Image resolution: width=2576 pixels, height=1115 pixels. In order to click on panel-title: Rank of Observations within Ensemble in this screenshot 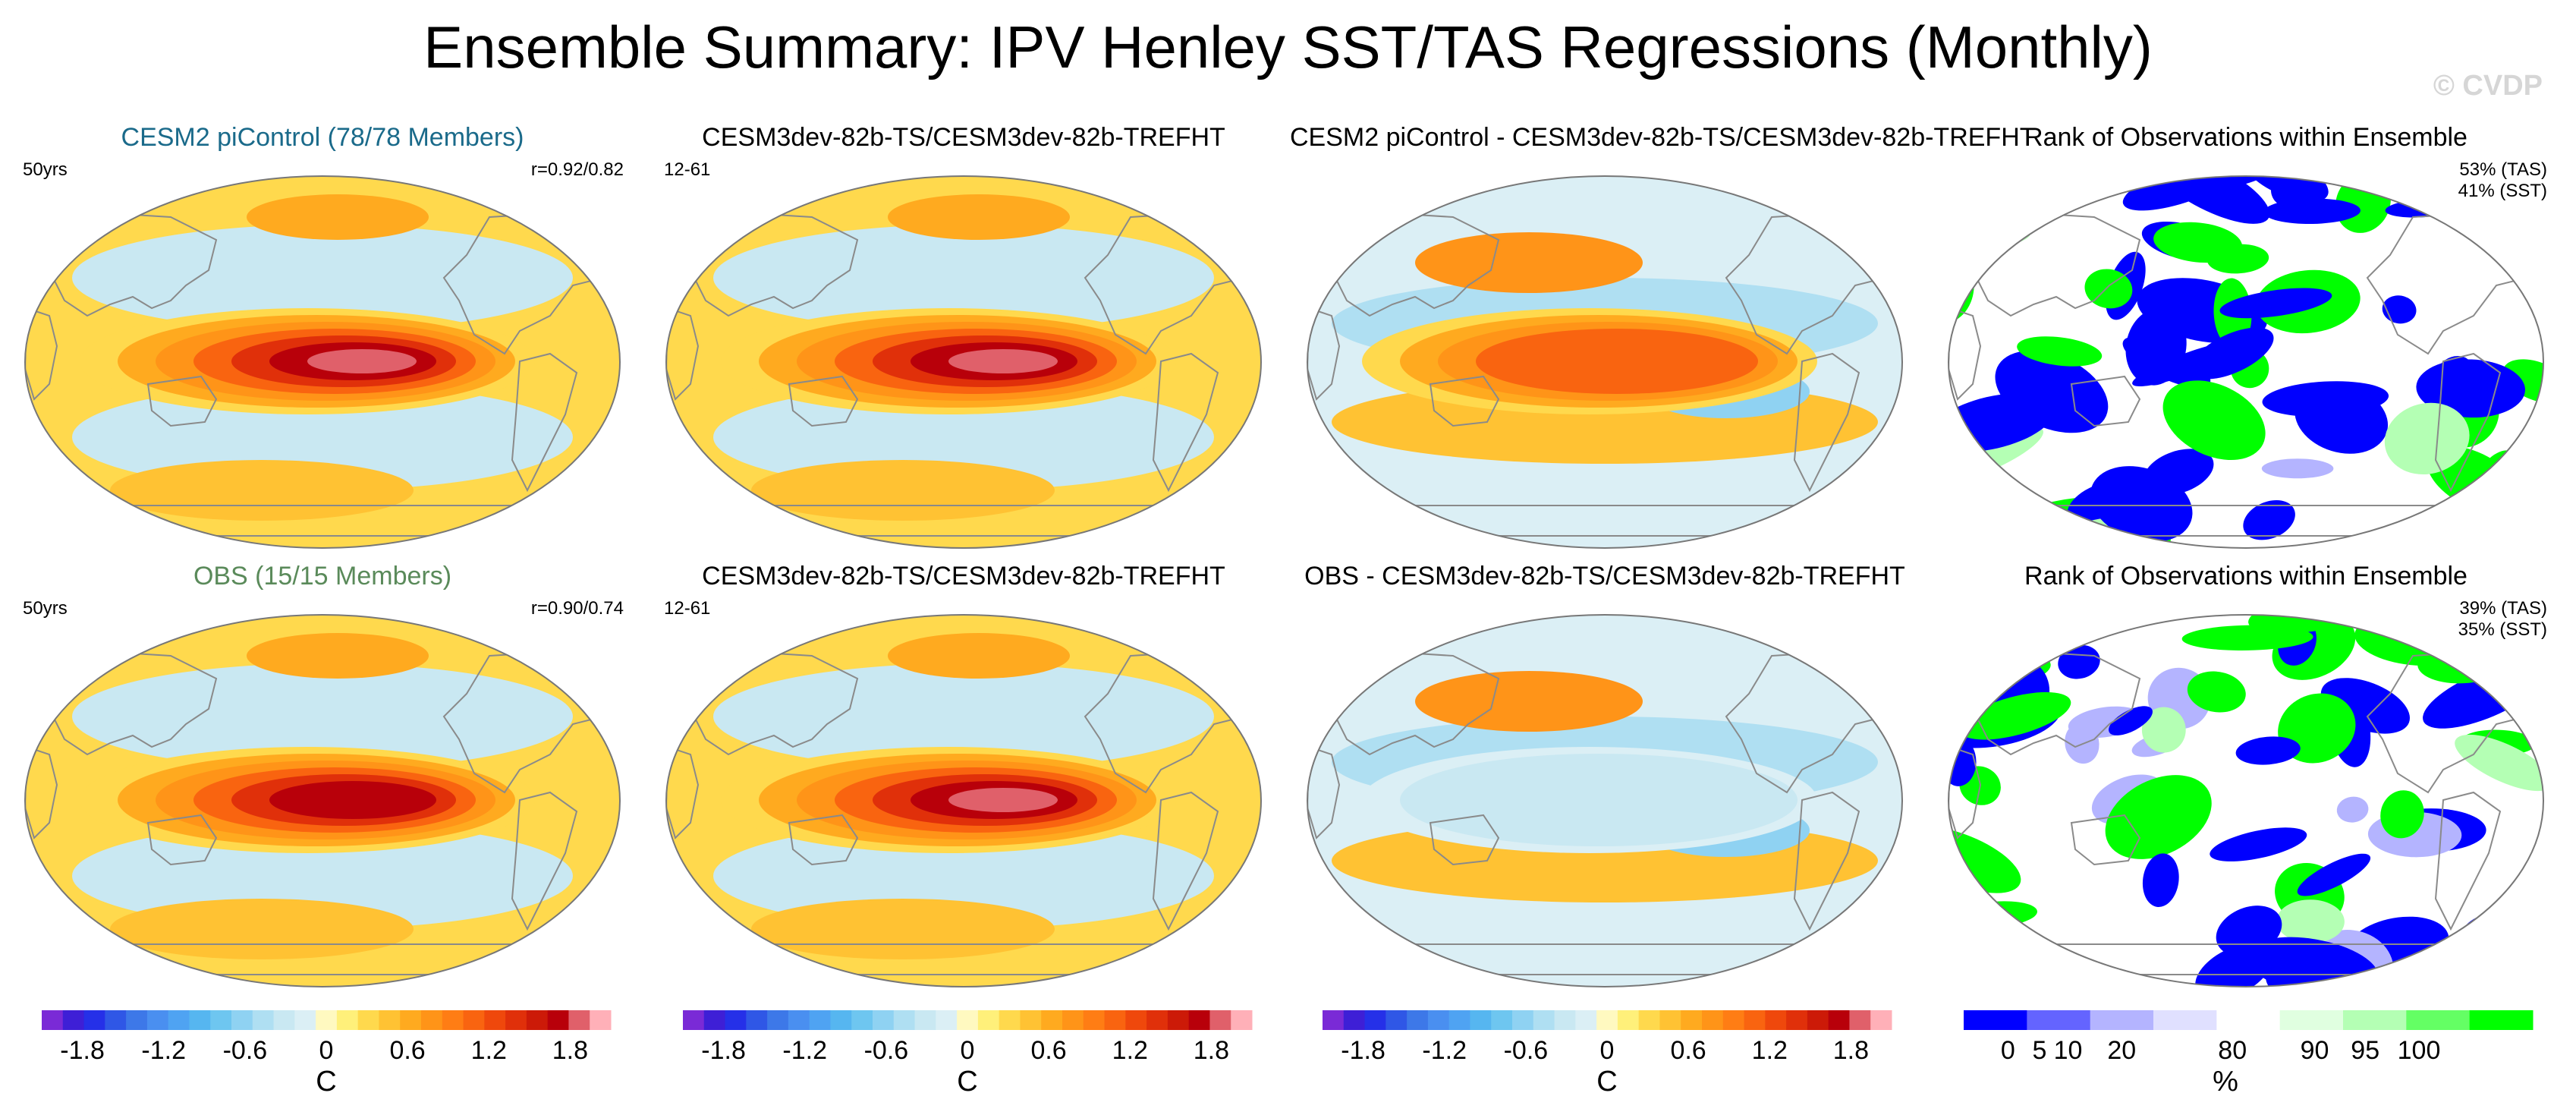, I will do `click(2245, 576)`.